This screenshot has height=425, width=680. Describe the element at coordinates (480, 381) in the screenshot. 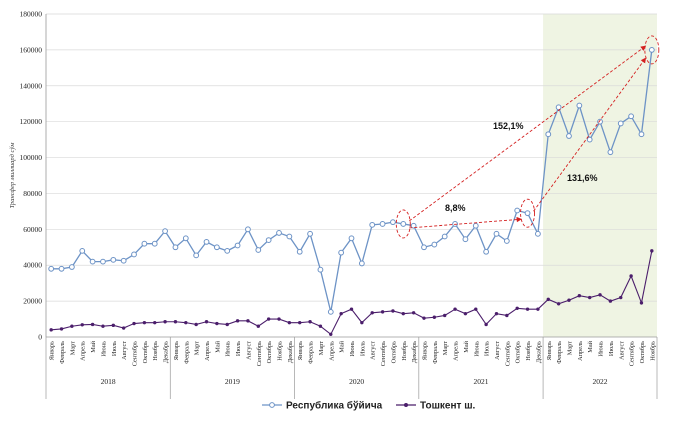

I see `year-label: 2021` at that location.